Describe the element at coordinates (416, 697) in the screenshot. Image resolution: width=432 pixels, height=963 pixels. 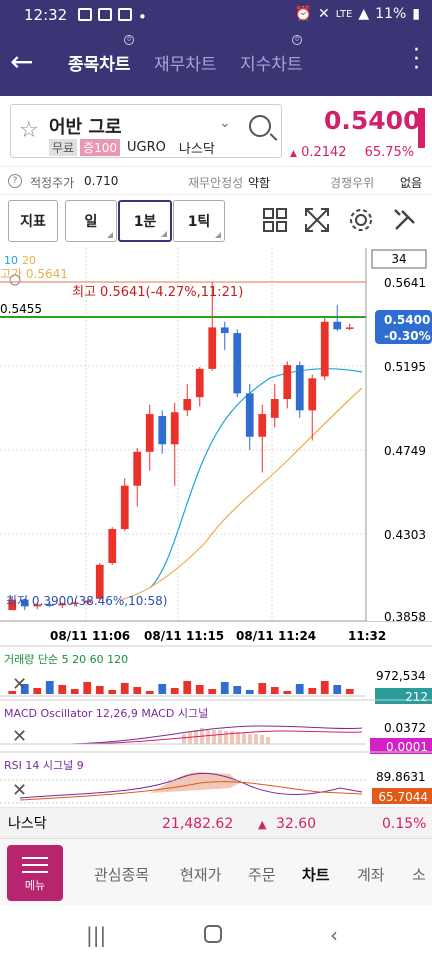
I see `volume-badge-value: 212` at that location.